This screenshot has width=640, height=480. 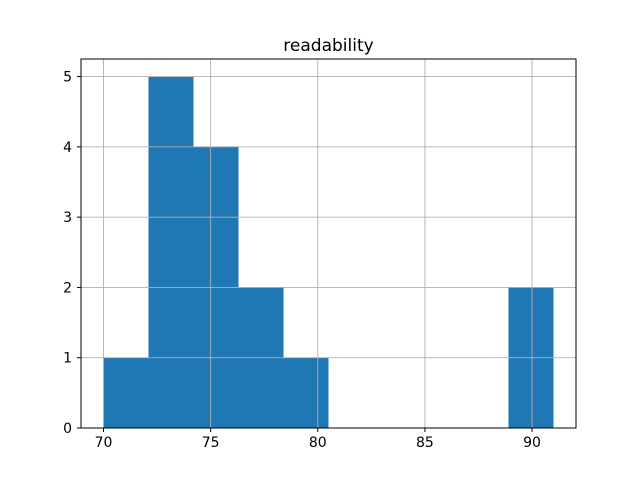 What do you see at coordinates (67, 429) in the screenshot?
I see `y-tick-label: 0` at bounding box center [67, 429].